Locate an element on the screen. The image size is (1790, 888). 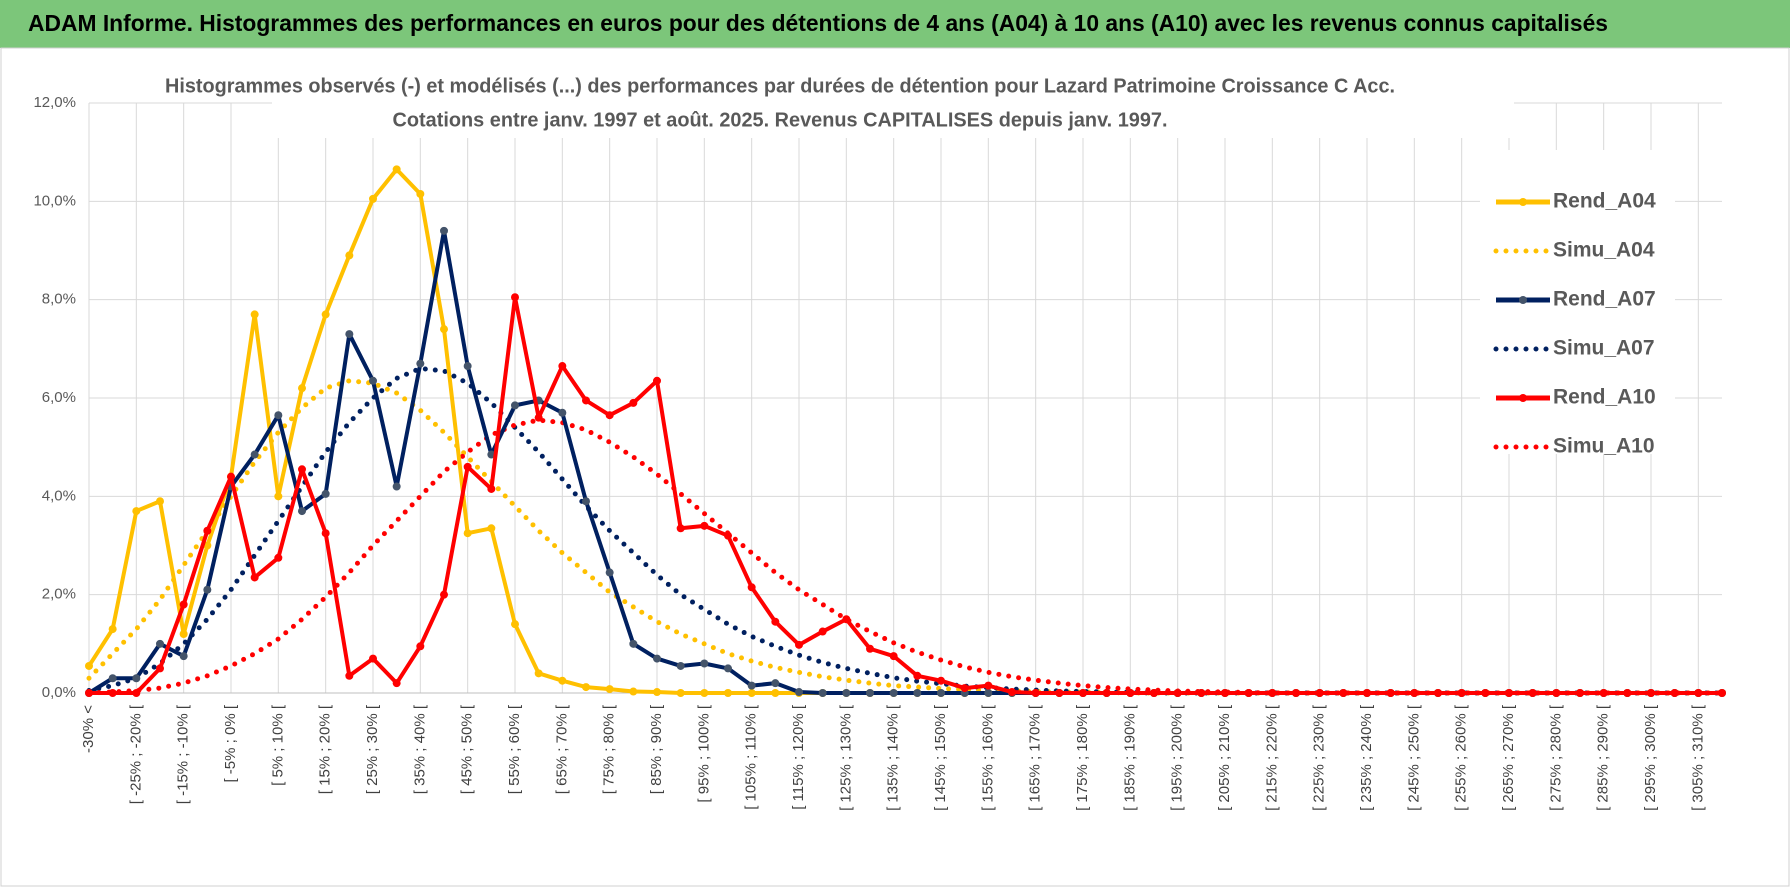
x-tick-label: [ 65% ; 70% [ is located at coordinates (561, 749).